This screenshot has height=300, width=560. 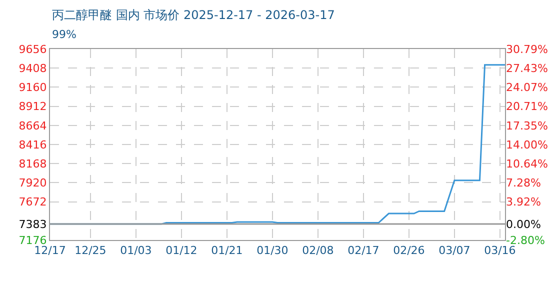 I want to click on x-tick-label: 12/25, so click(x=90, y=251).